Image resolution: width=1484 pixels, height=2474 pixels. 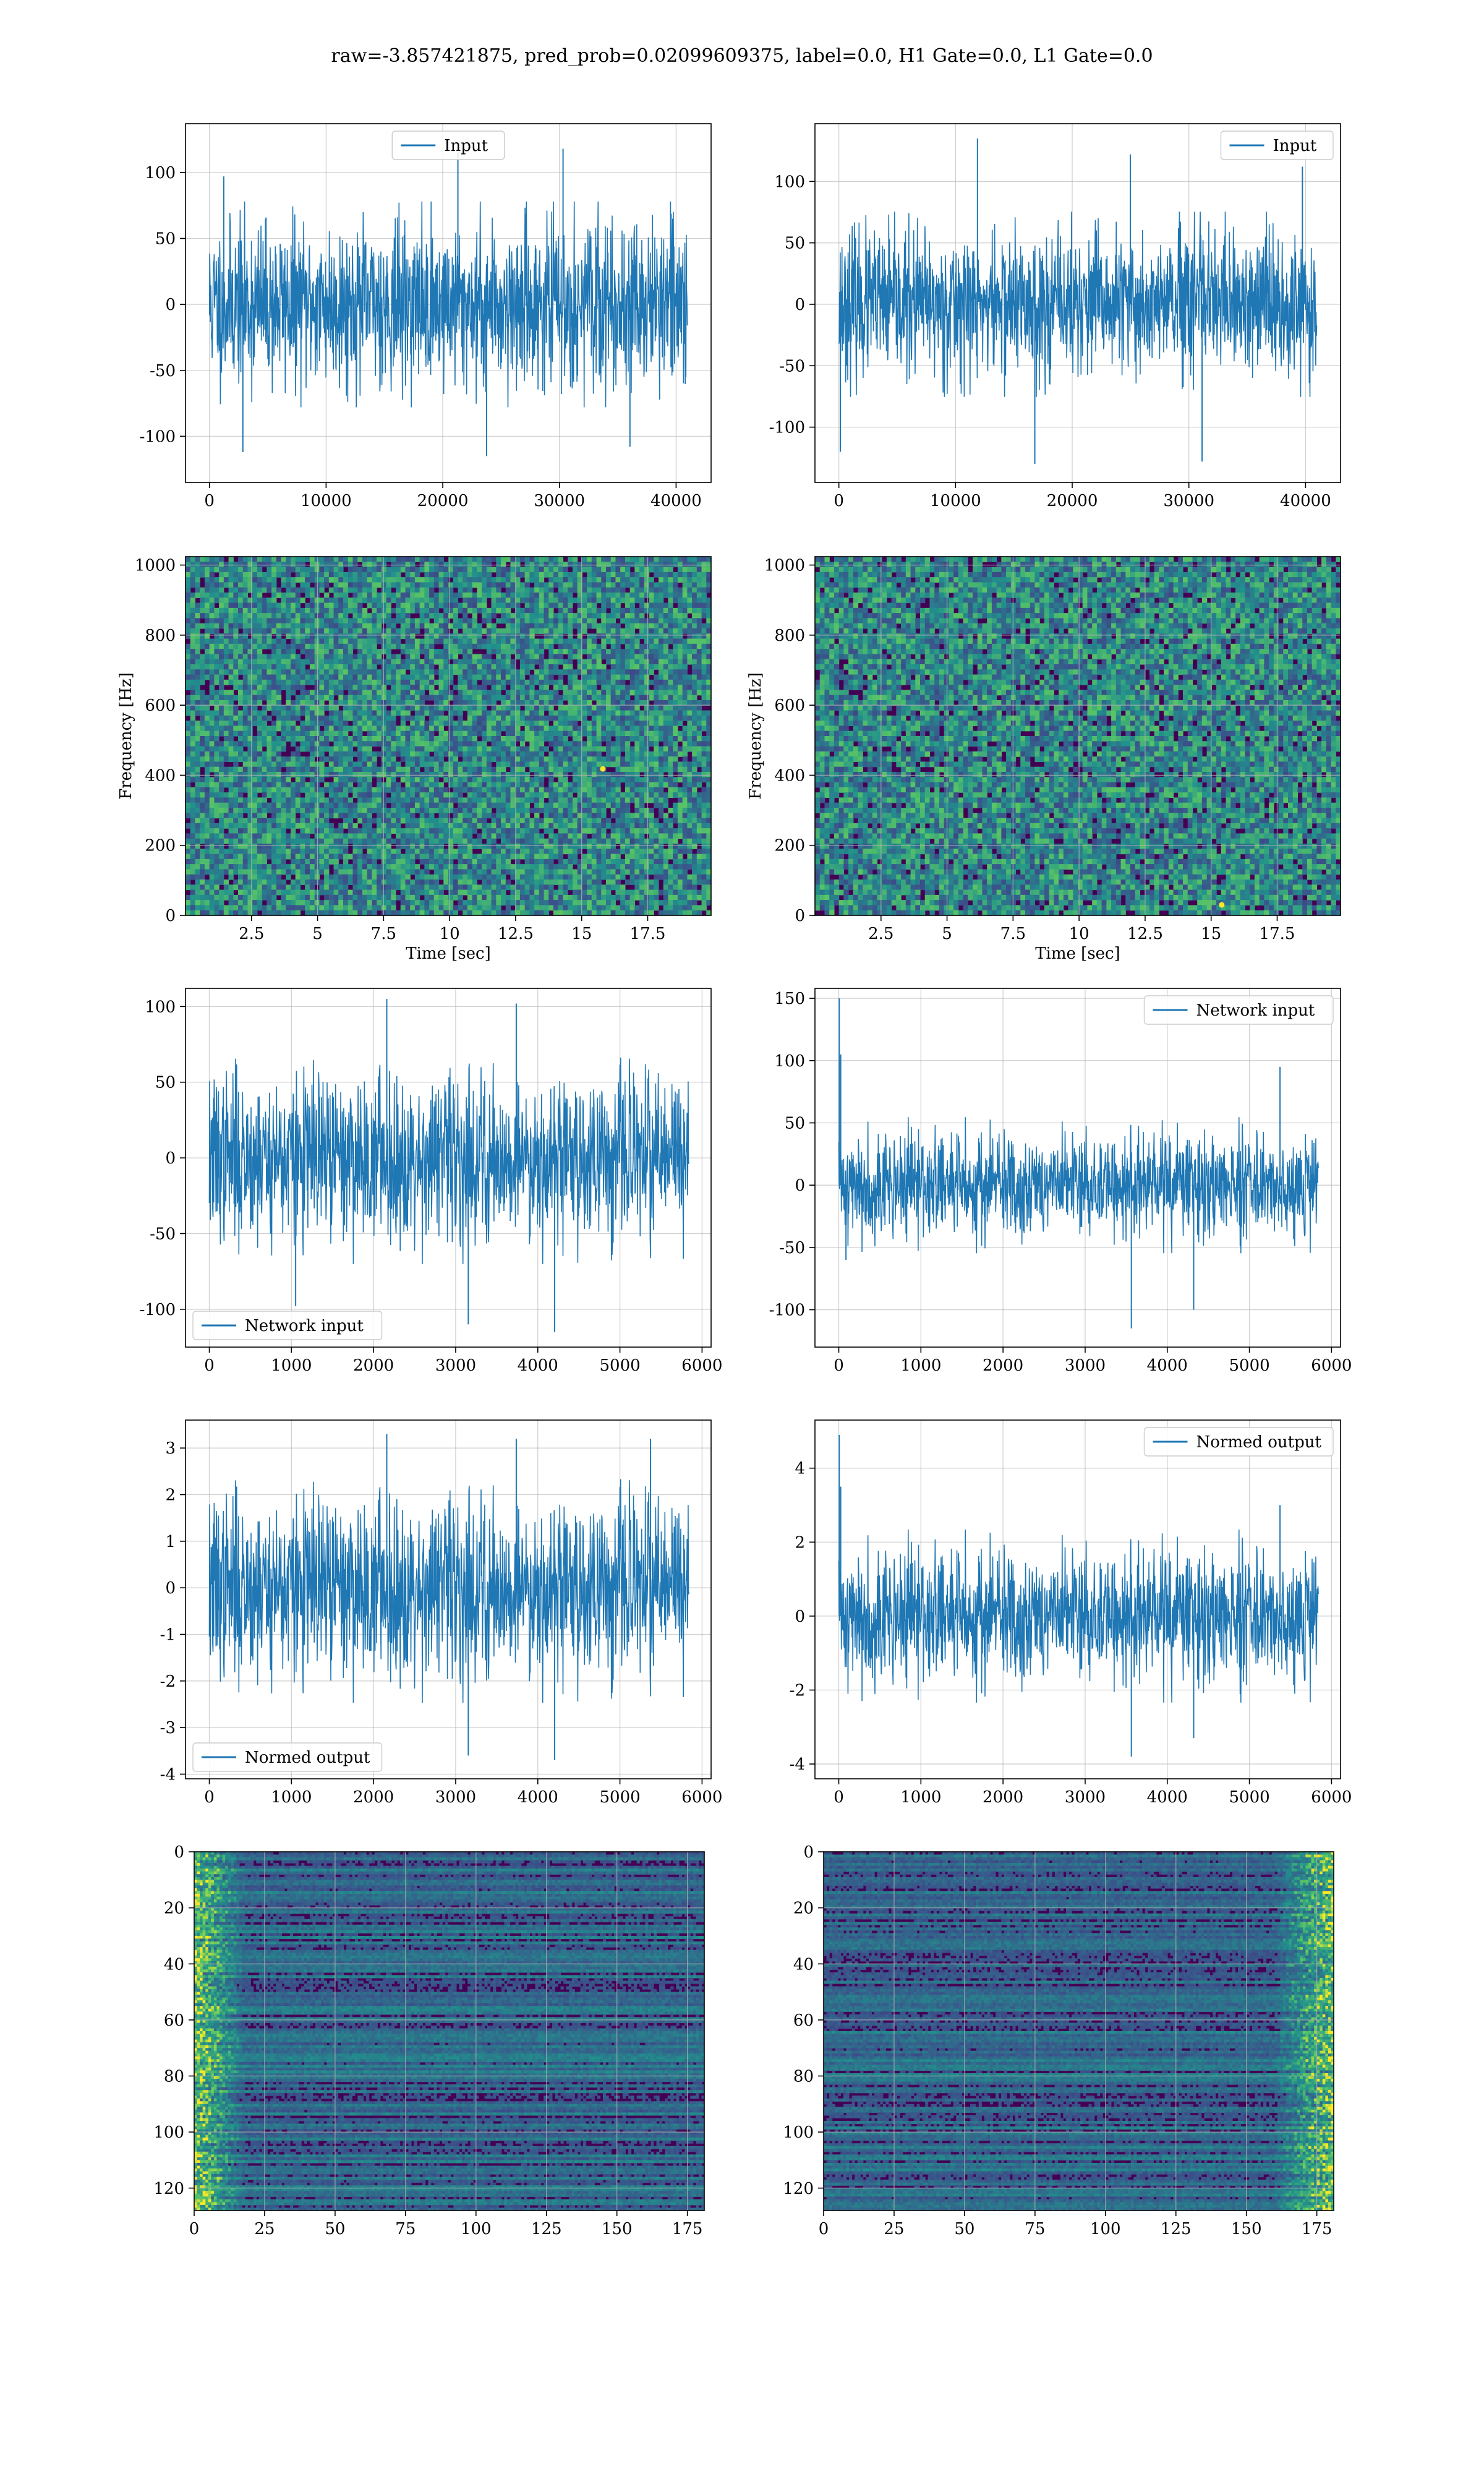 I want to click on y-tick-label-3: -1, so click(x=168, y=1635).